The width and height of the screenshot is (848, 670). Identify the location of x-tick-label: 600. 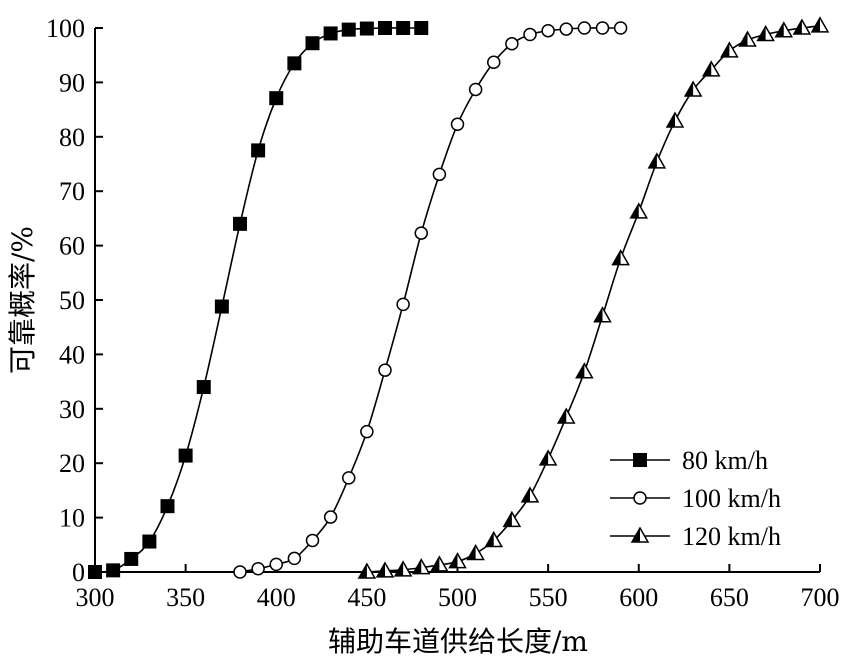
(638, 597).